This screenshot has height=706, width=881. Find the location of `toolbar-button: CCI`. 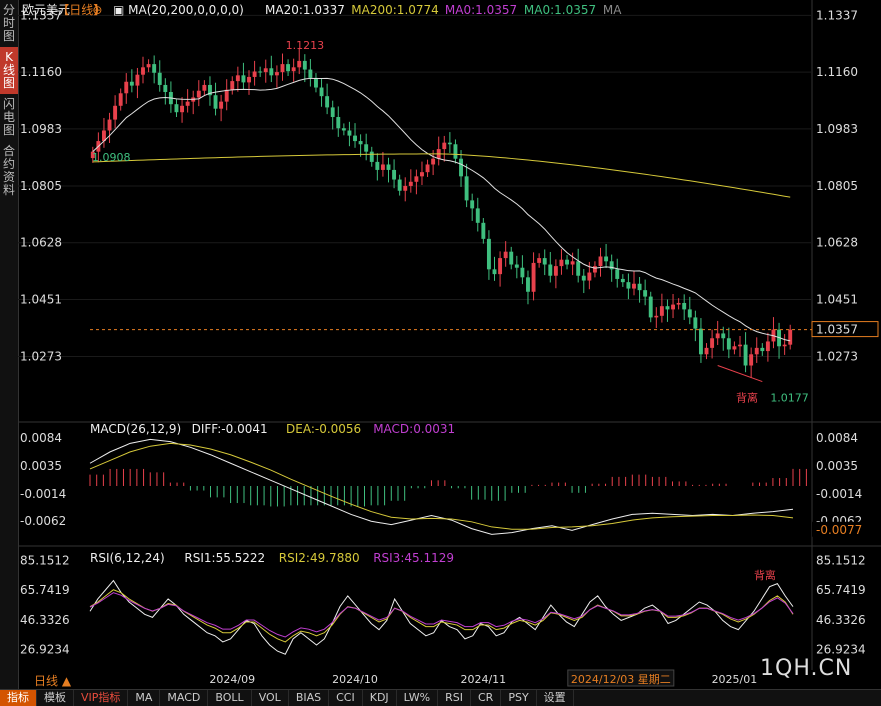

toolbar-button: CCI is located at coordinates (346, 698).